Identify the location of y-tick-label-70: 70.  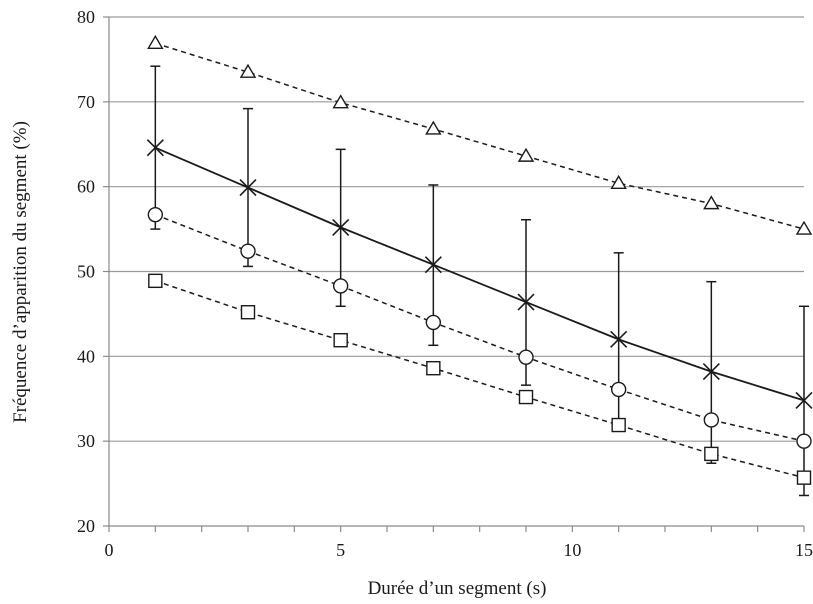
(86, 102).